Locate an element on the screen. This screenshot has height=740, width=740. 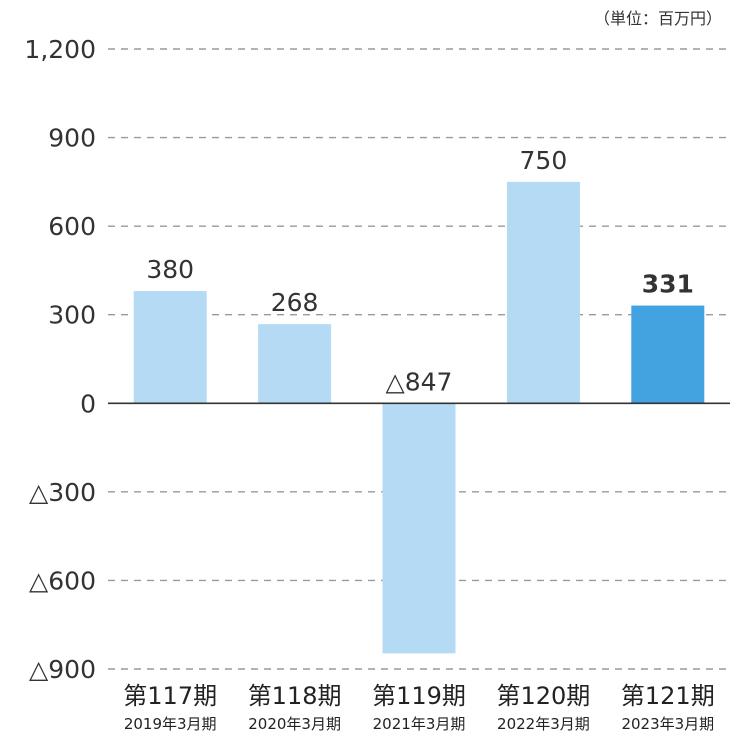
y-tick-label: 300 is located at coordinates (72, 315).